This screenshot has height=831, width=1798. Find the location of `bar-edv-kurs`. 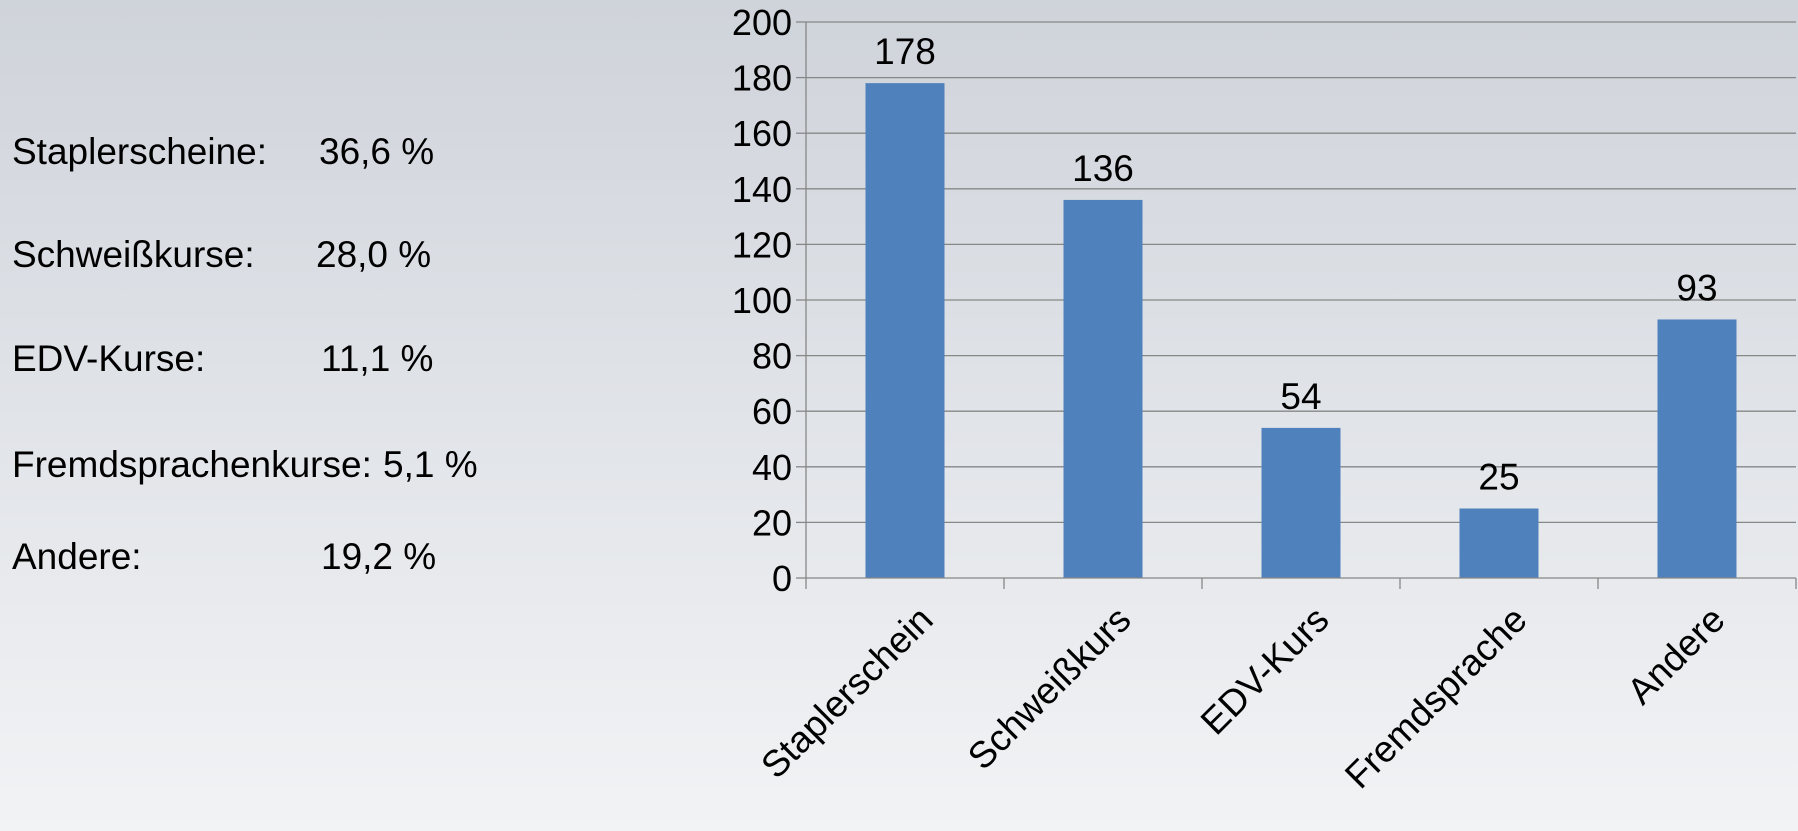

bar-edv-kurs is located at coordinates (1301, 502).